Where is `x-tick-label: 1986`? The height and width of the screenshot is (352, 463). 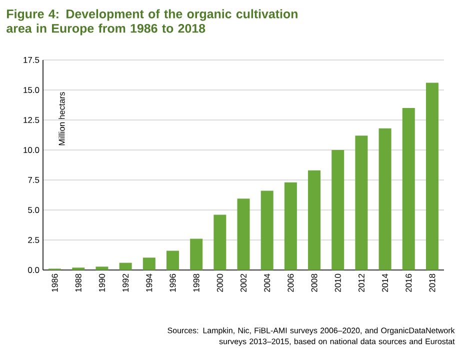
x-tick-label: 1986 is located at coordinates (55, 283).